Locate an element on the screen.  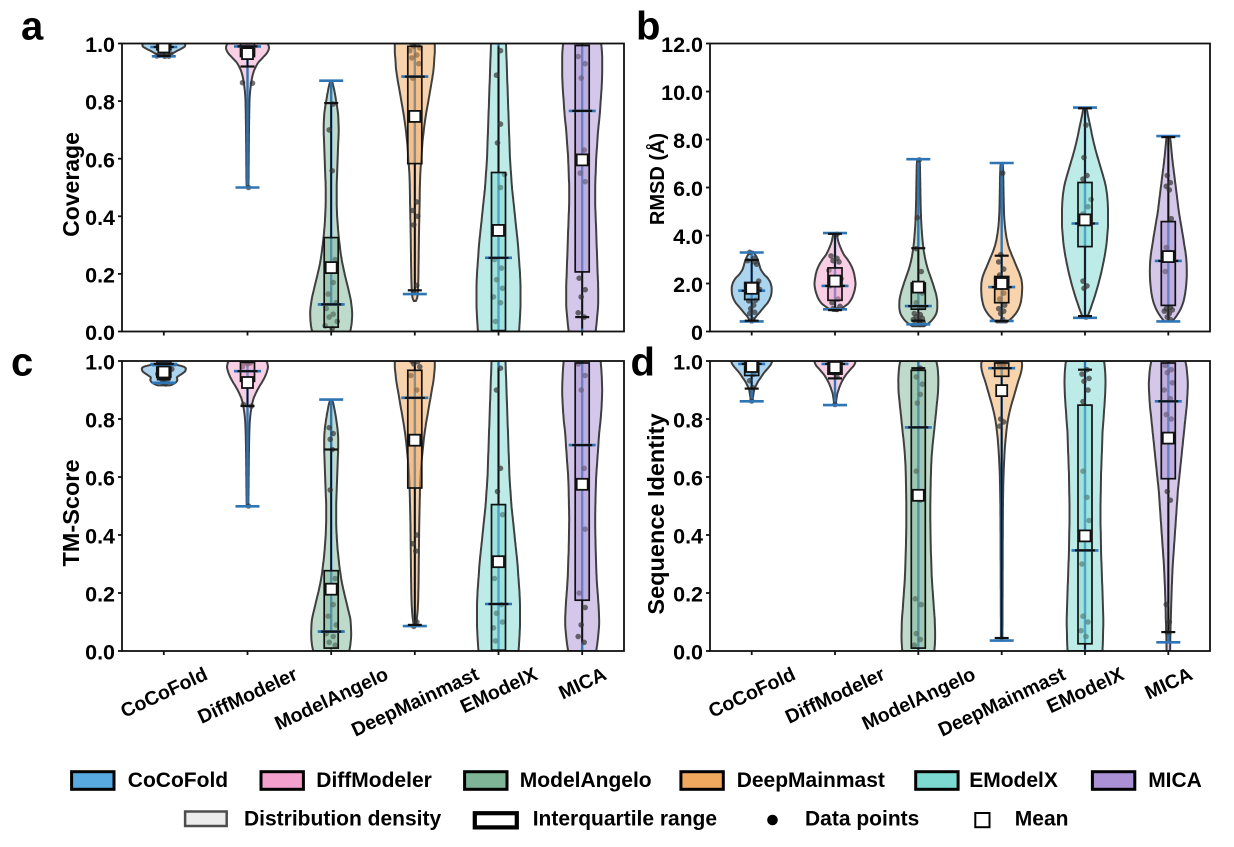
svg-text: Data points is located at coordinates (862, 819).